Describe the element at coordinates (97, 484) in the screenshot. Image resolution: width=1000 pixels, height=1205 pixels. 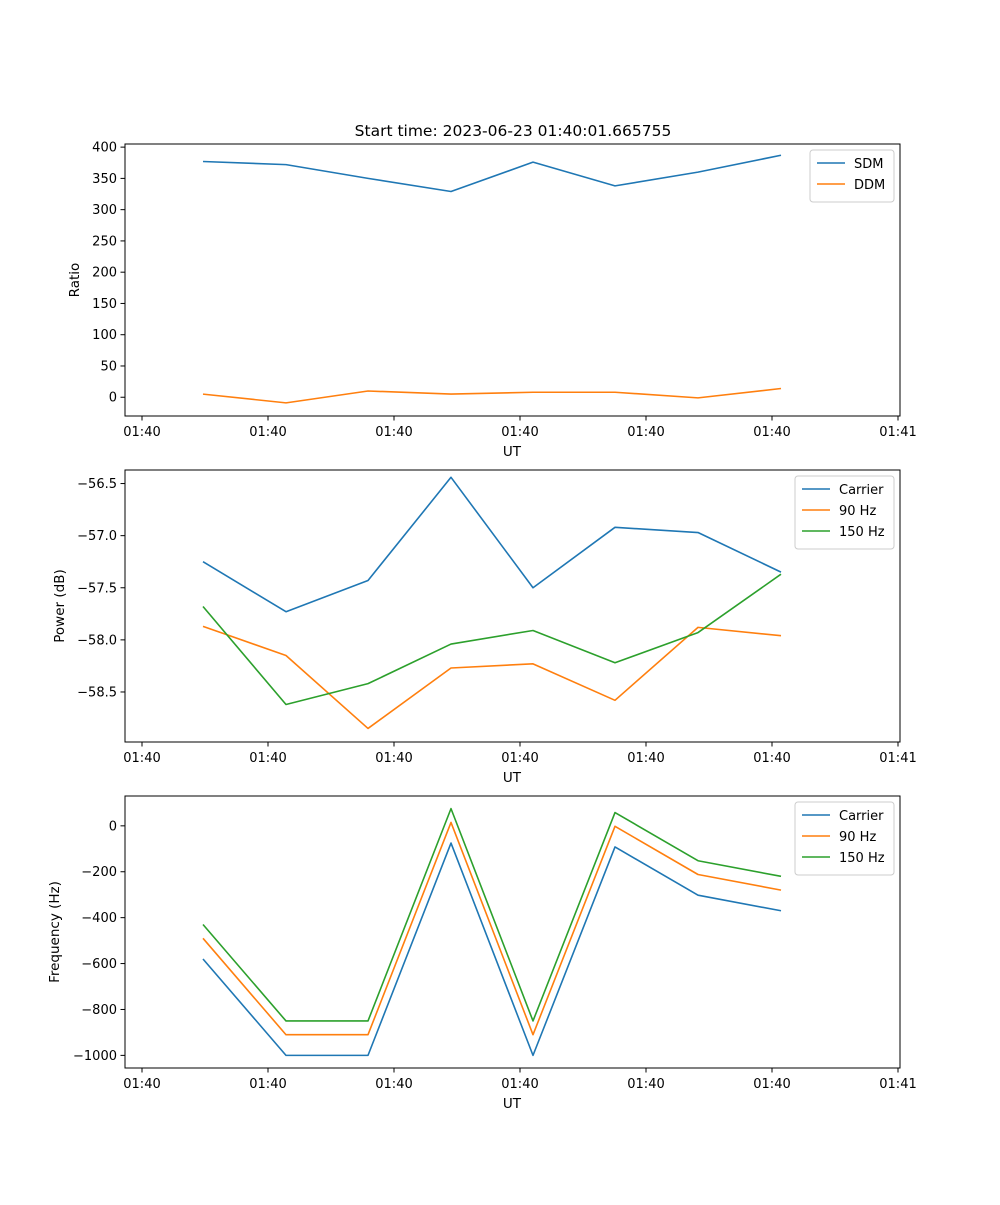
I see `y-tick-label: −56.5` at that location.